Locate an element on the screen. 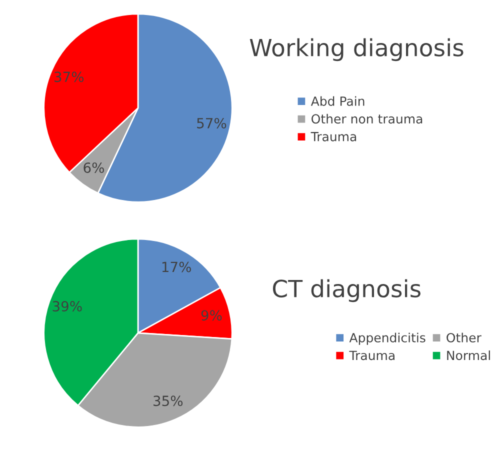 The width and height of the screenshot is (496, 449). legend-label: Other non trauma is located at coordinates (367, 119).